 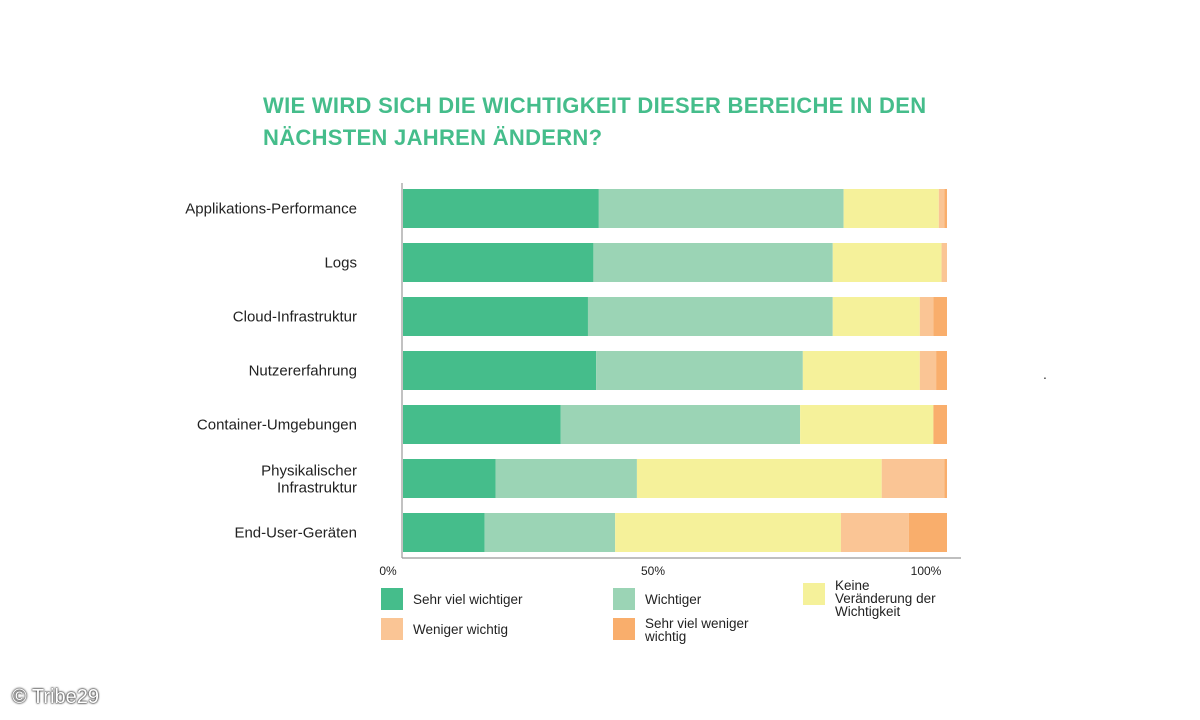 I want to click on bar-end-user-geraeten-wichtiger, so click(x=550, y=532).